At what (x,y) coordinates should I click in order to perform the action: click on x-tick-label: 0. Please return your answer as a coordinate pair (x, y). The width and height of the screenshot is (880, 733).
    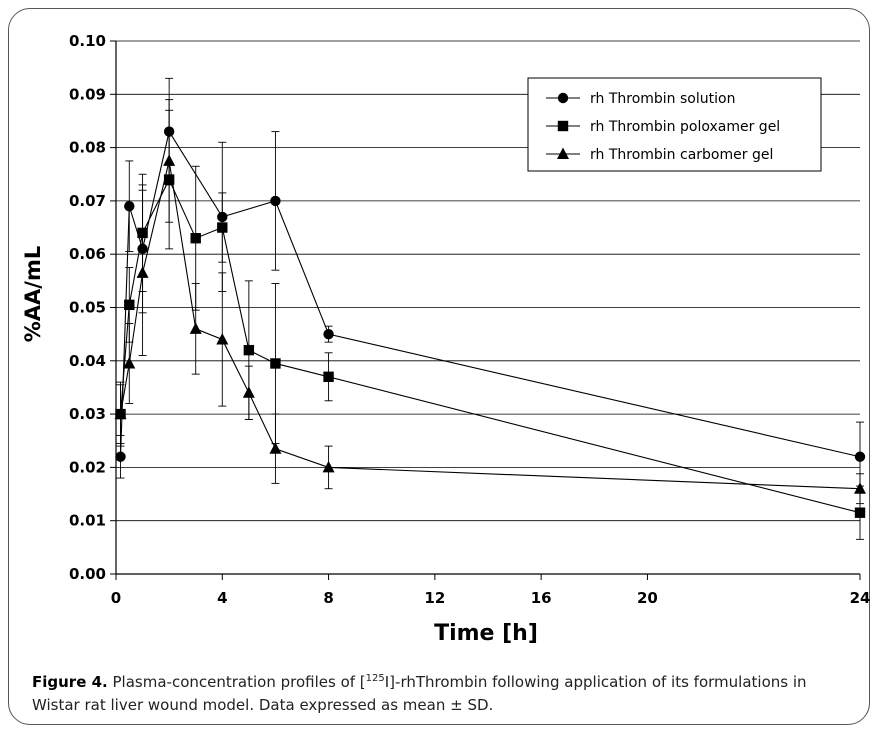
    Looking at the image, I should click on (116, 598).